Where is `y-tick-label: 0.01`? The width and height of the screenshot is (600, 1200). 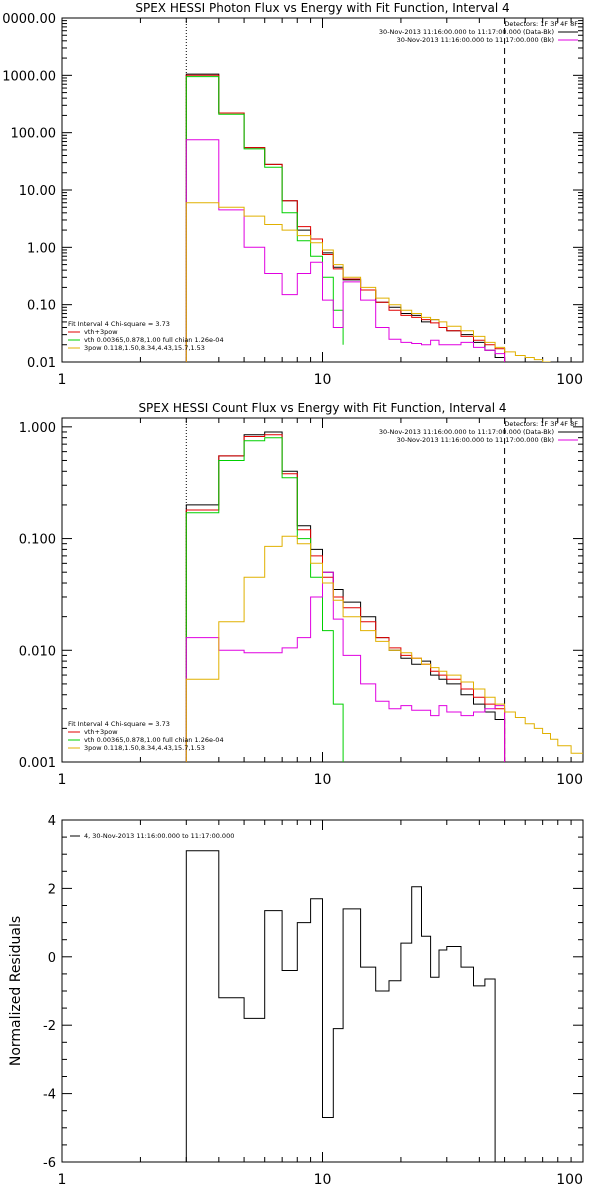 y-tick-label: 0.01 is located at coordinates (41, 363).